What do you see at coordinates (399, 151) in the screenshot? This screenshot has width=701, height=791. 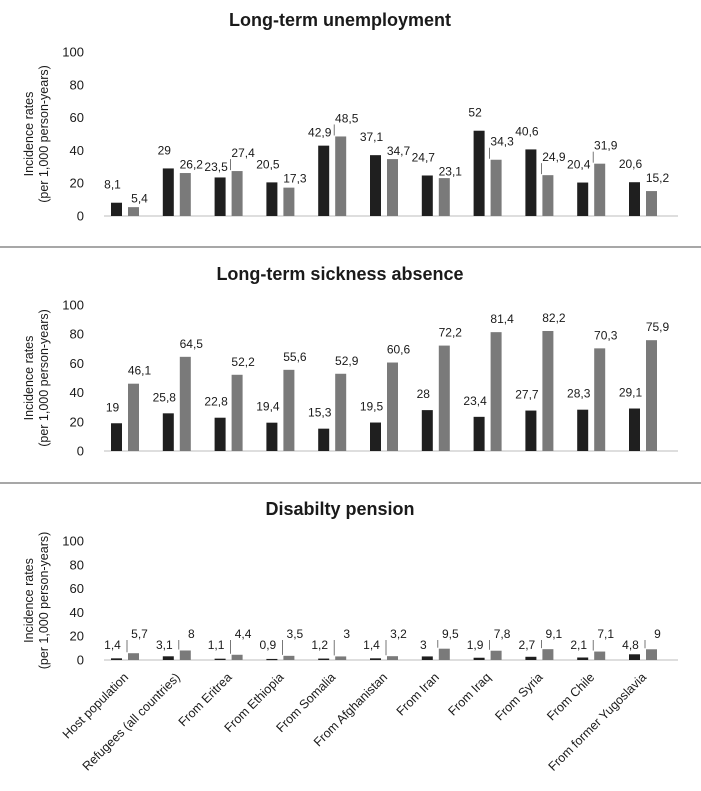 I see `data-label-series-2: 34,7` at bounding box center [399, 151].